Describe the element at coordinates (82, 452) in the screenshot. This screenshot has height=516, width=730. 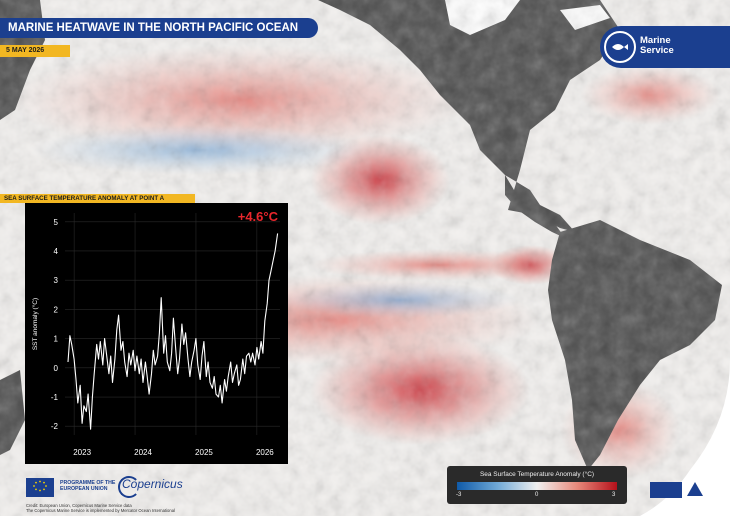
I see `x-tick-label: 2023` at that location.